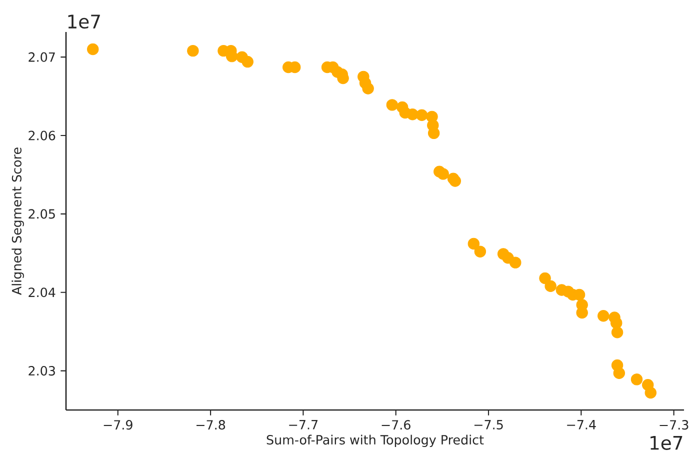  Describe the element at coordinates (42, 135) in the screenshot. I see `y-tick-label: 2.06` at that location.